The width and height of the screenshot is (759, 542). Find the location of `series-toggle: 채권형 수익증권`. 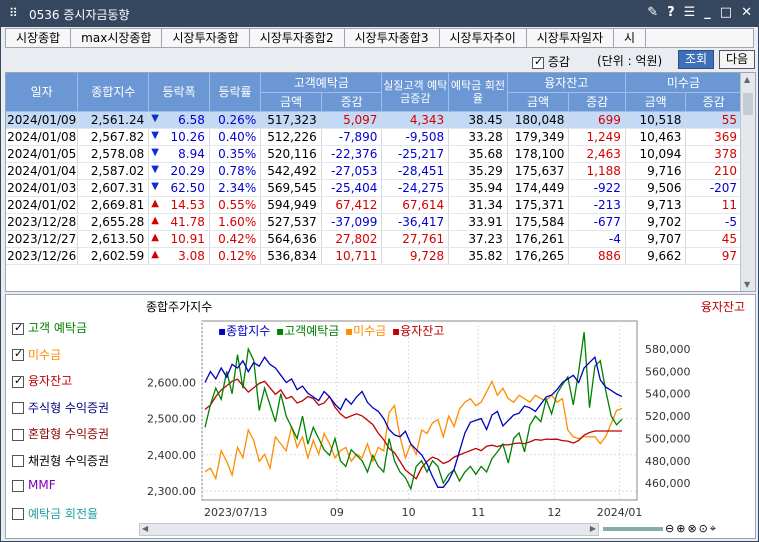

series-toggle: 채권형 수익증권 is located at coordinates (60, 465).